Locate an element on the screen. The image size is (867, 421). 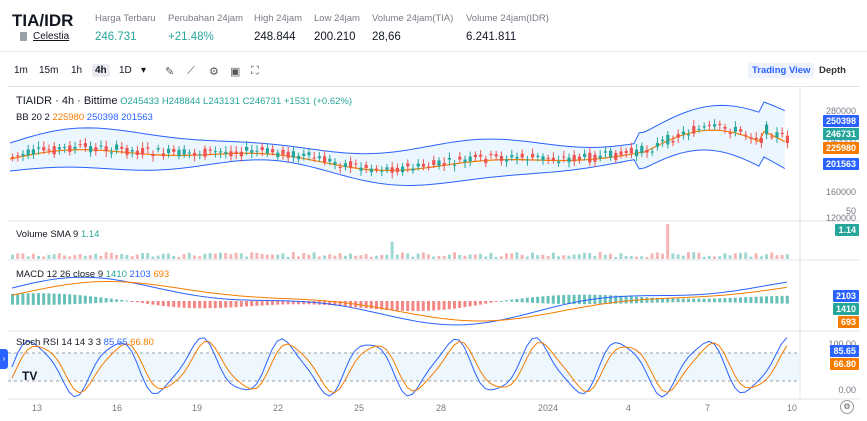
close-value: C246731 is located at coordinates (262, 101).